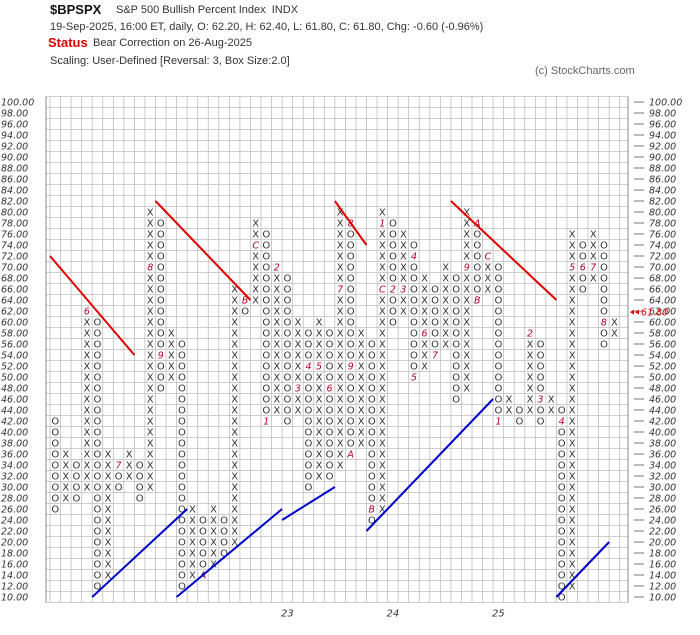 This screenshot has width=700, height=635. Describe the element at coordinates (662, 246) in the screenshot. I see `y-tick-label-right: 74.00` at that location.